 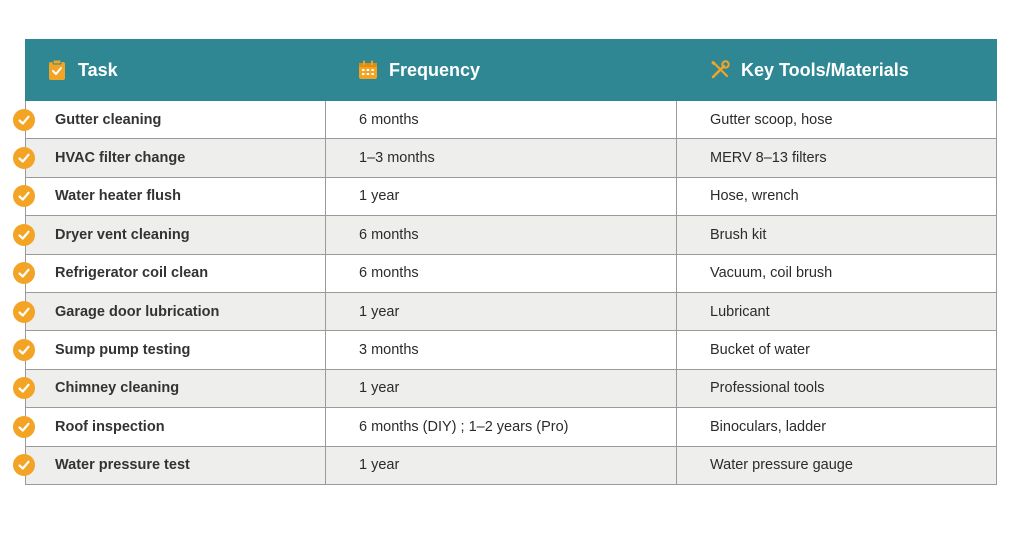 I want to click on tools-cell: Lubricant, so click(x=837, y=311).